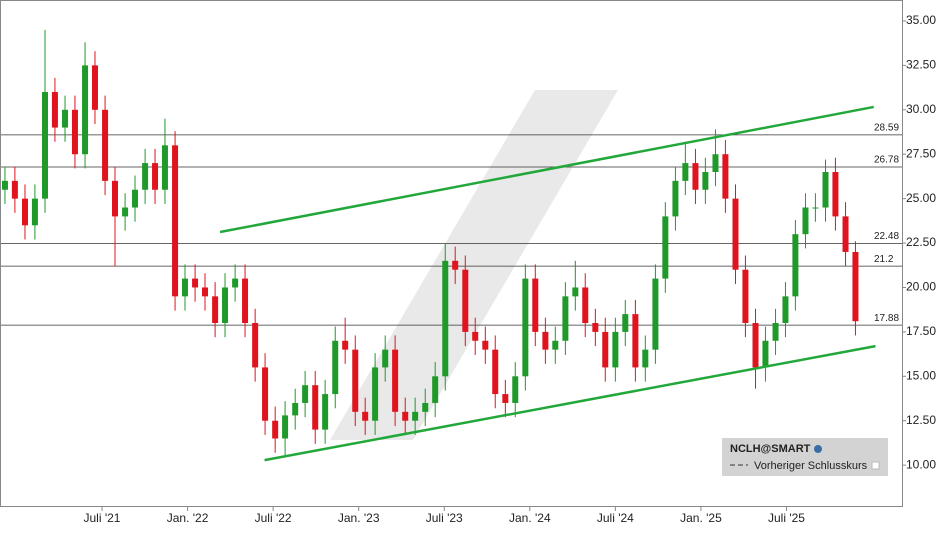 This screenshot has width=948, height=539. I want to click on y-tick-label: 32.50, so click(921, 65).